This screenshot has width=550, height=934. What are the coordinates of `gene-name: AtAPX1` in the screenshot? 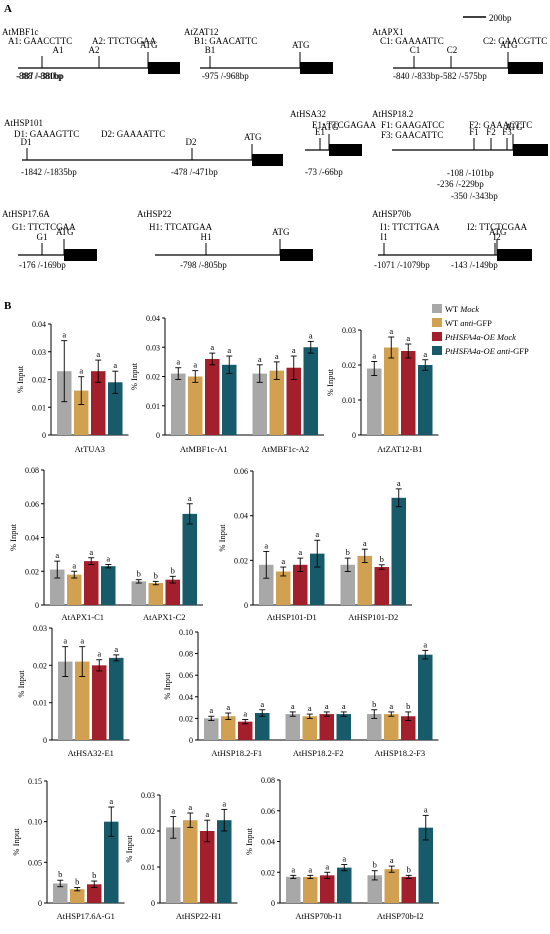 It's located at (388, 32).